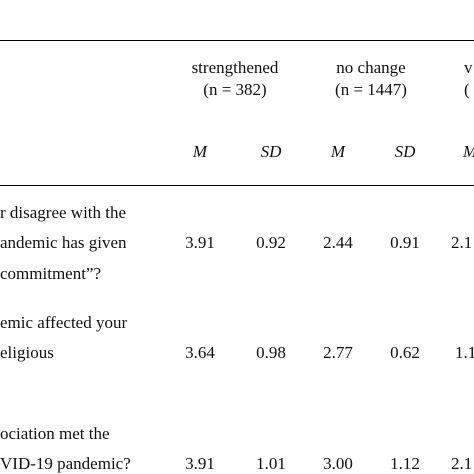 The height and width of the screenshot is (474, 474). What do you see at coordinates (371, 67) in the screenshot?
I see `group-name: no change` at bounding box center [371, 67].